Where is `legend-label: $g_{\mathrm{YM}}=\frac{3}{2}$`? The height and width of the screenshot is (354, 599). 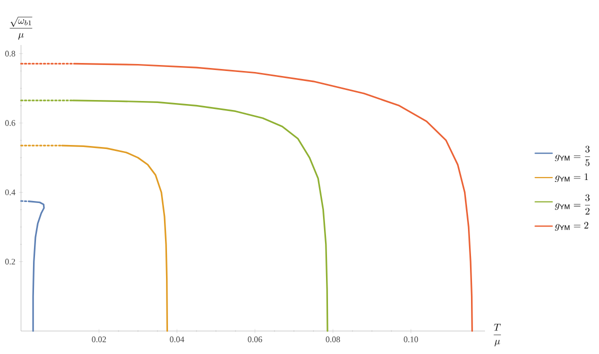
legend-label: $g_{\mathrm{YM}}=\frac{3}{2}$ is located at coordinates (572, 204).